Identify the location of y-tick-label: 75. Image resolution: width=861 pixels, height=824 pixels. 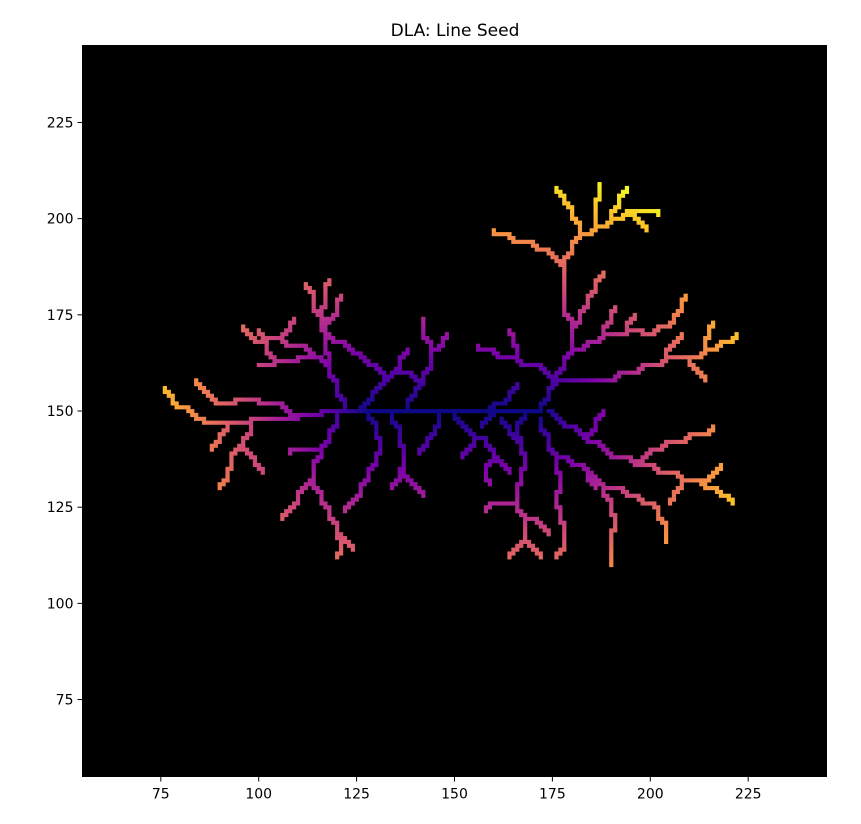
(65, 701).